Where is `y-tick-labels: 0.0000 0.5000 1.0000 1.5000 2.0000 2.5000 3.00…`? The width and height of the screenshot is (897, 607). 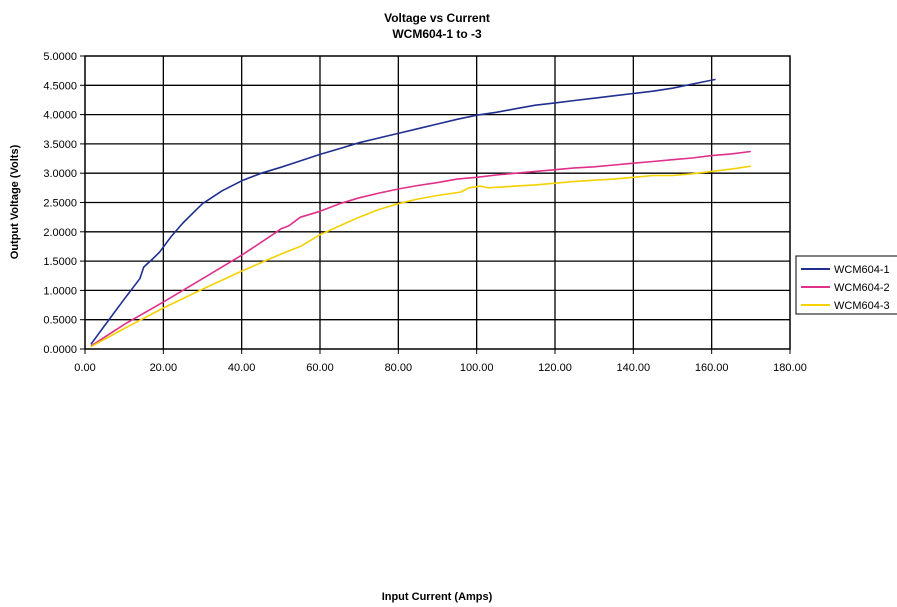 y-tick-labels: 0.0000 0.5000 1.0000 1.5000 2.0000 2.5000 3.00… is located at coordinates (60, 203).